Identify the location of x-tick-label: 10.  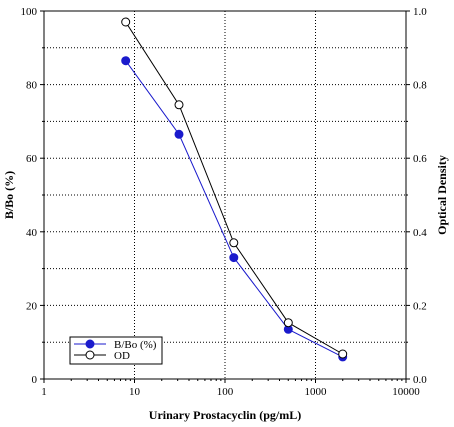
(135, 392).